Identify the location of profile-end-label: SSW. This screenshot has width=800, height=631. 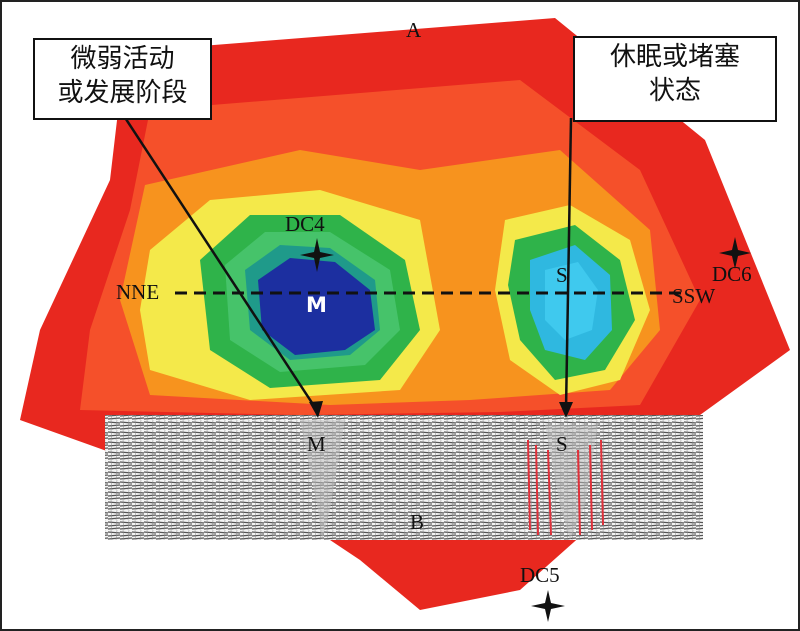
(694, 296).